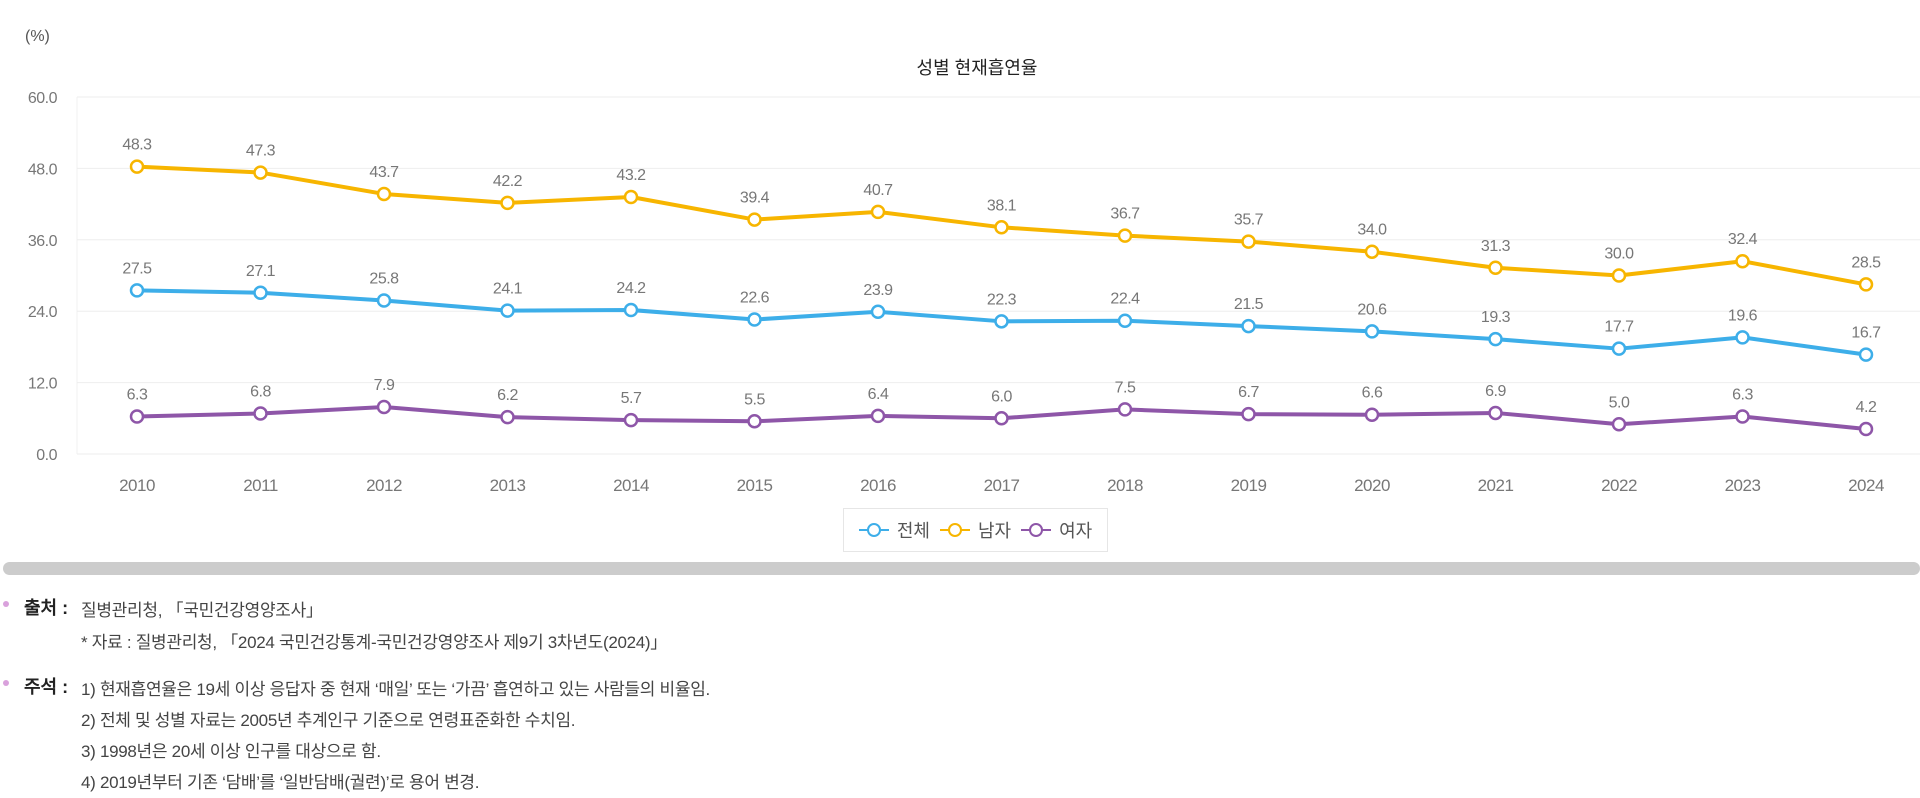  What do you see at coordinates (1056, 530) in the screenshot?
I see `legend-item-female: 여자` at bounding box center [1056, 530].